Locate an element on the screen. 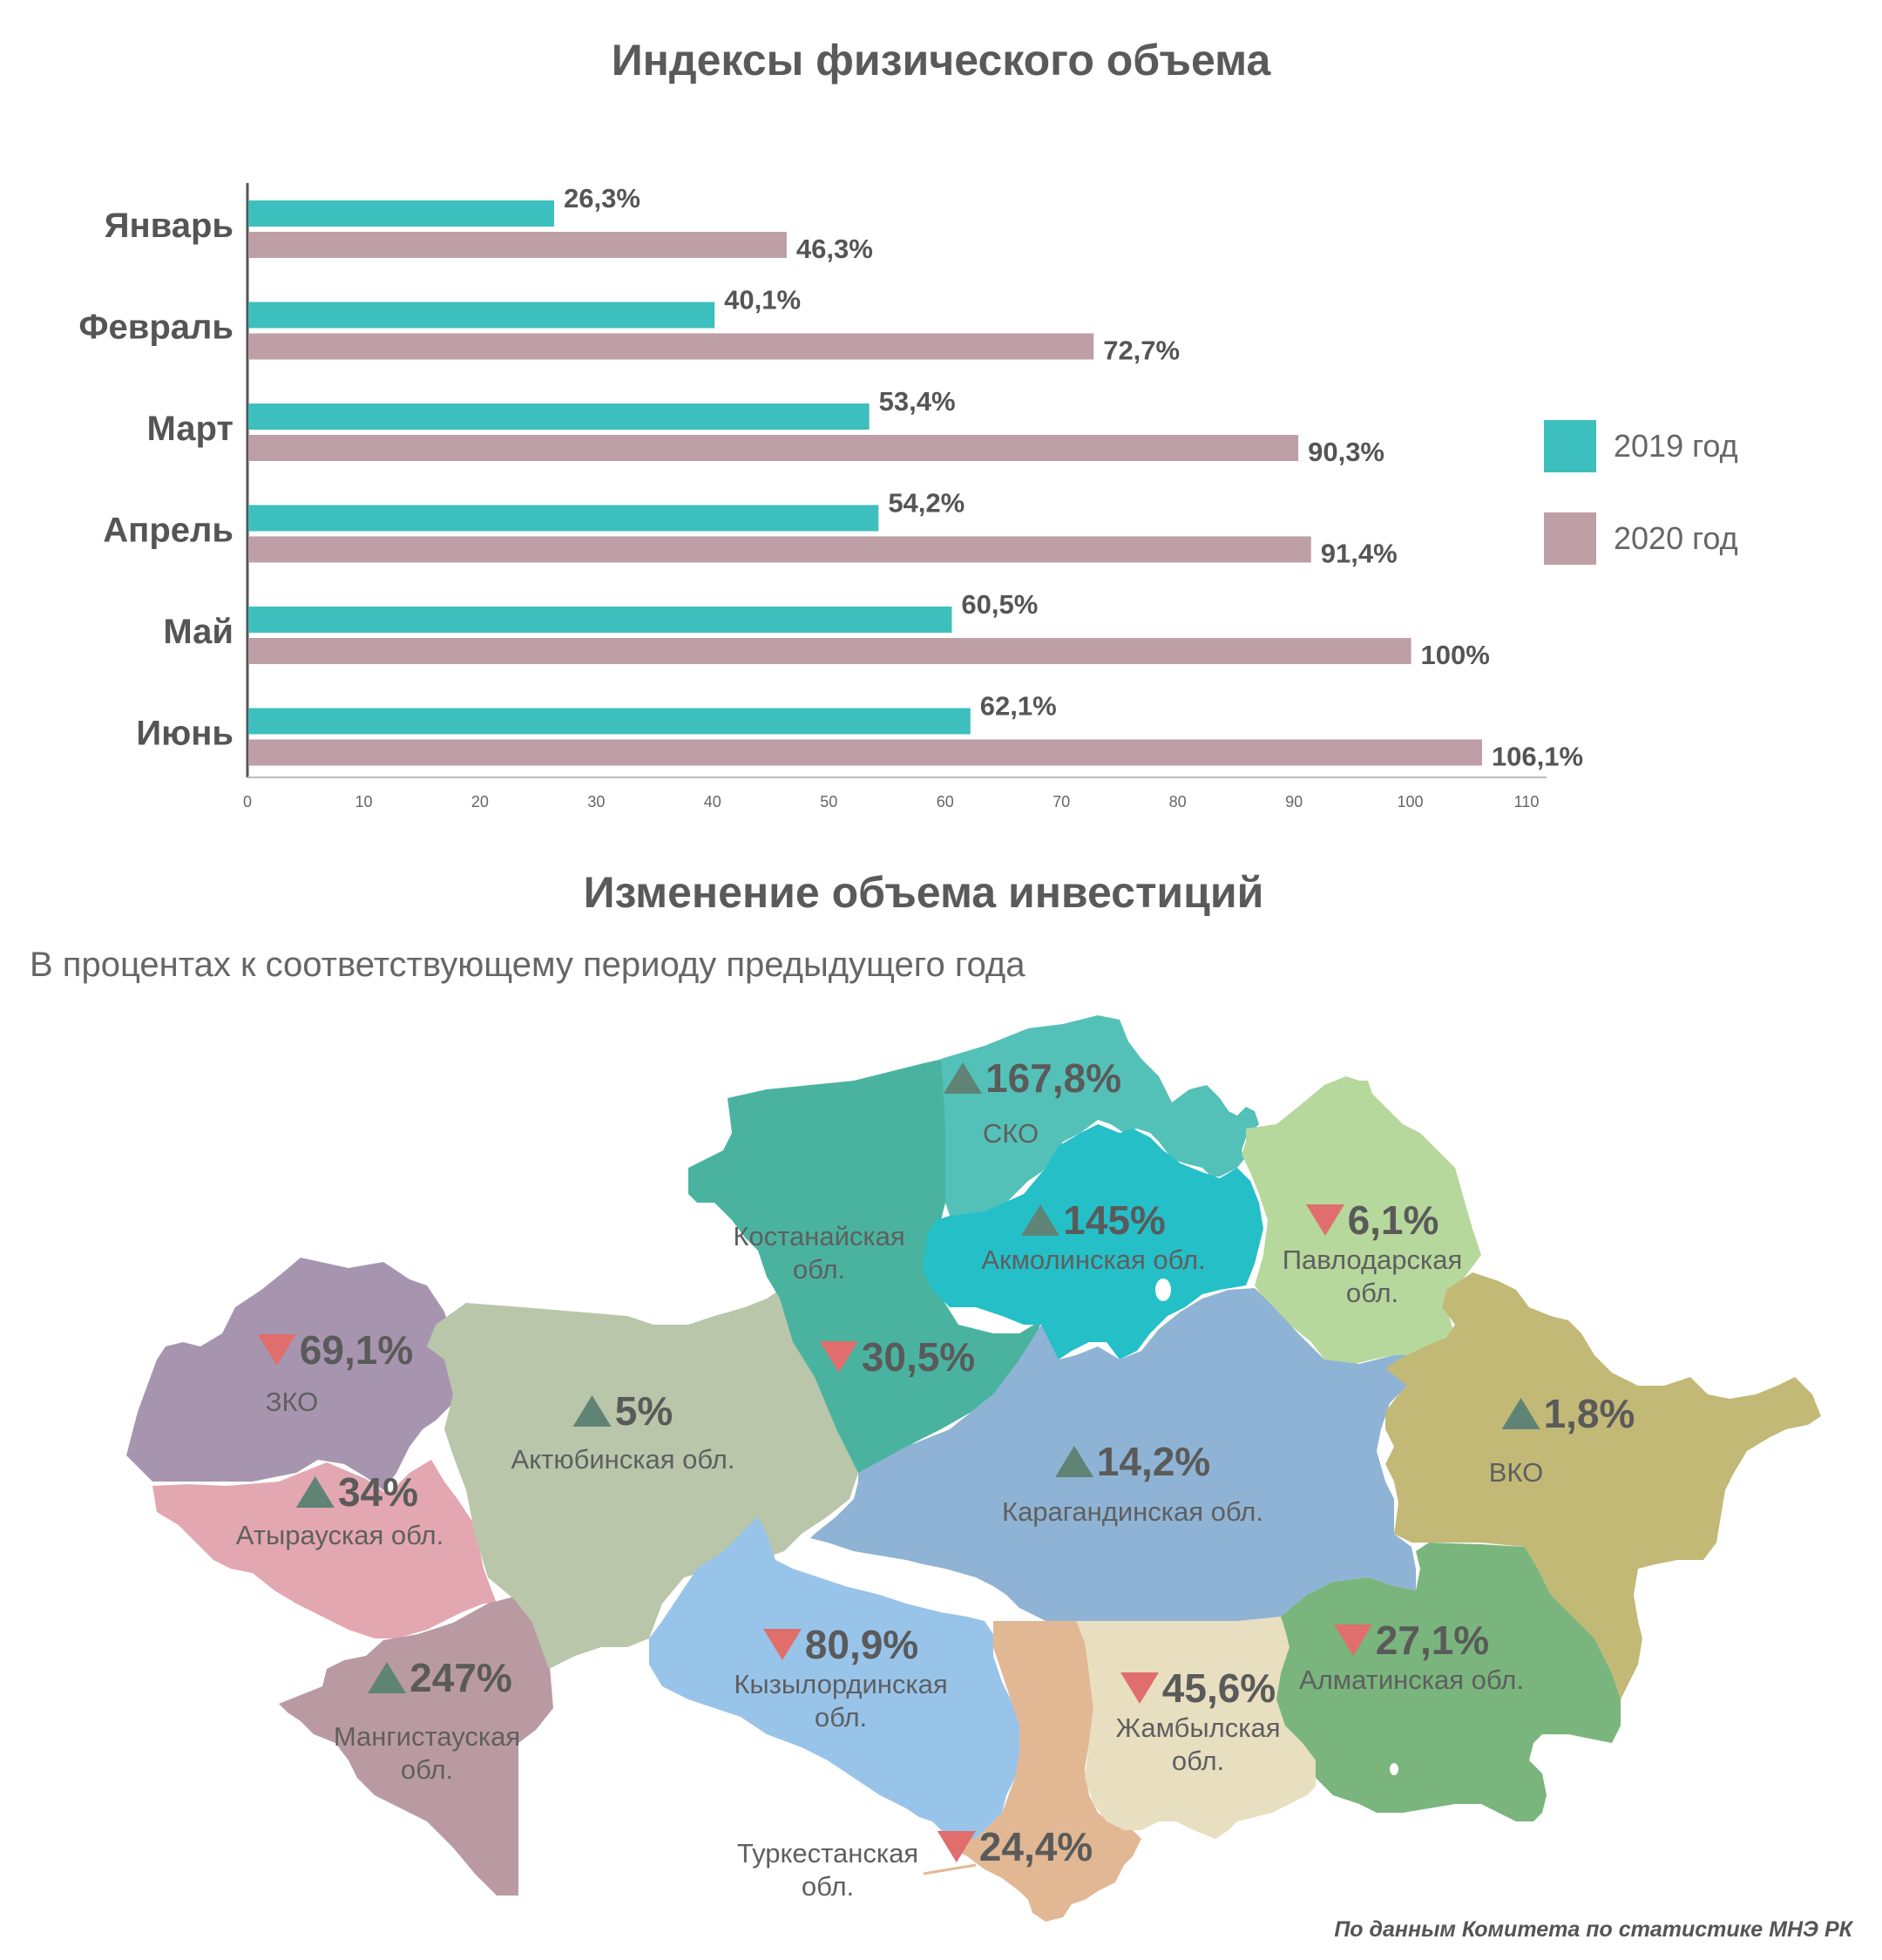 The height and width of the screenshot is (1960, 1882). data-label: 40,1% is located at coordinates (762, 300).